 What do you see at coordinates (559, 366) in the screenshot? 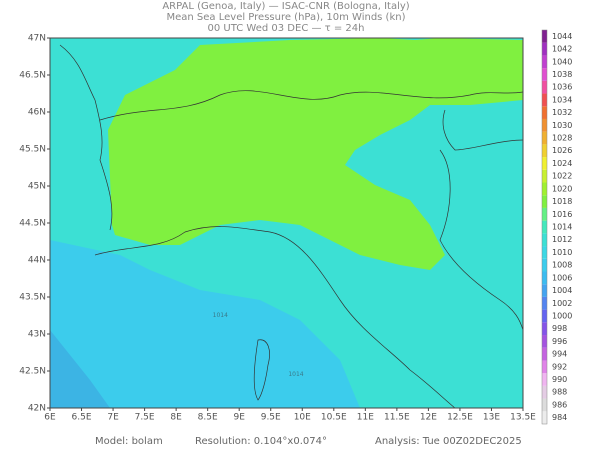
I see `colorbar-label: 992` at bounding box center [559, 366].